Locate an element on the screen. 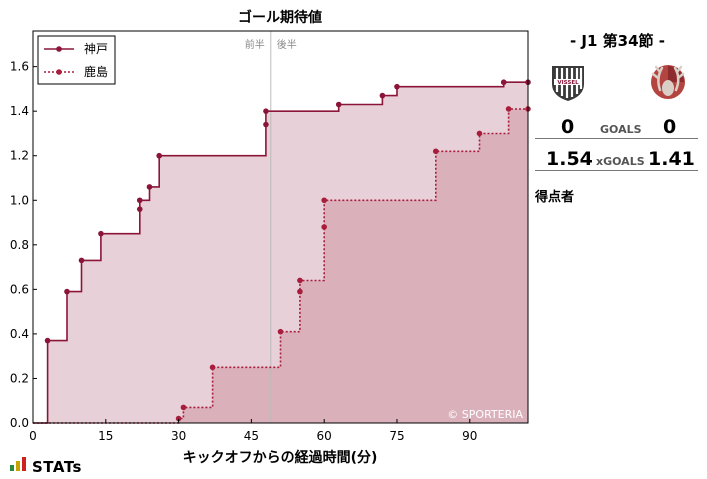  x-tick-label: 30 is located at coordinates (178, 436).